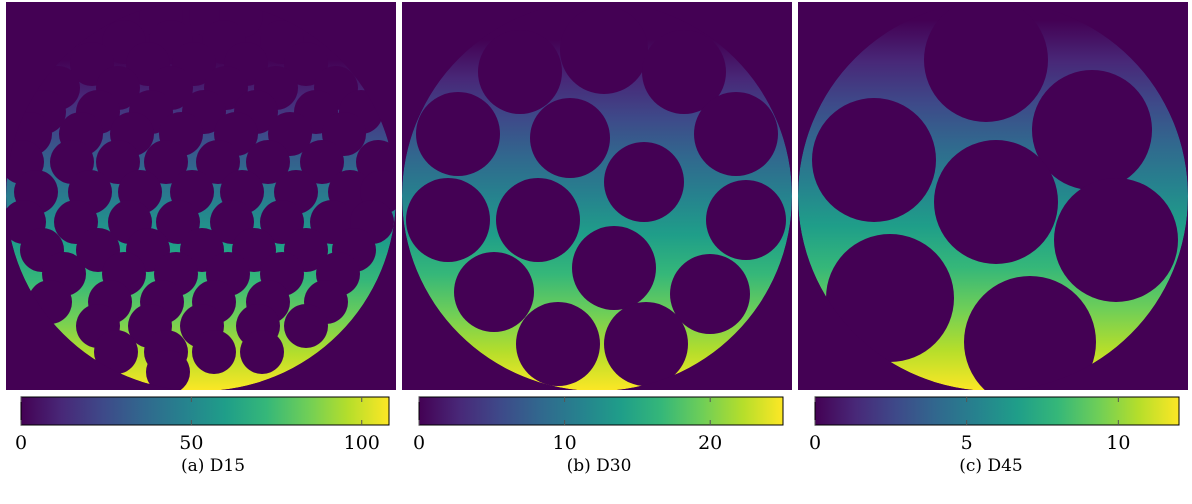 The image size is (1192, 504). I want to click on colorbar-tick-label: 100, so click(361, 443).